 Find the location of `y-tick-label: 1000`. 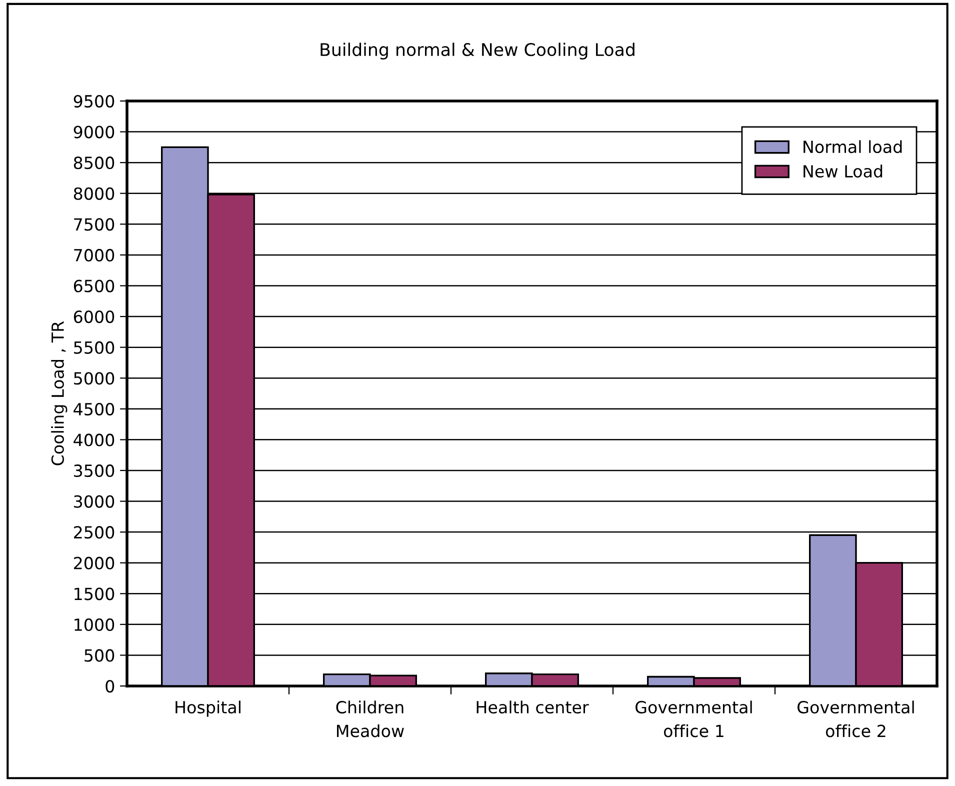

y-tick-label: 1000 is located at coordinates (94, 624).